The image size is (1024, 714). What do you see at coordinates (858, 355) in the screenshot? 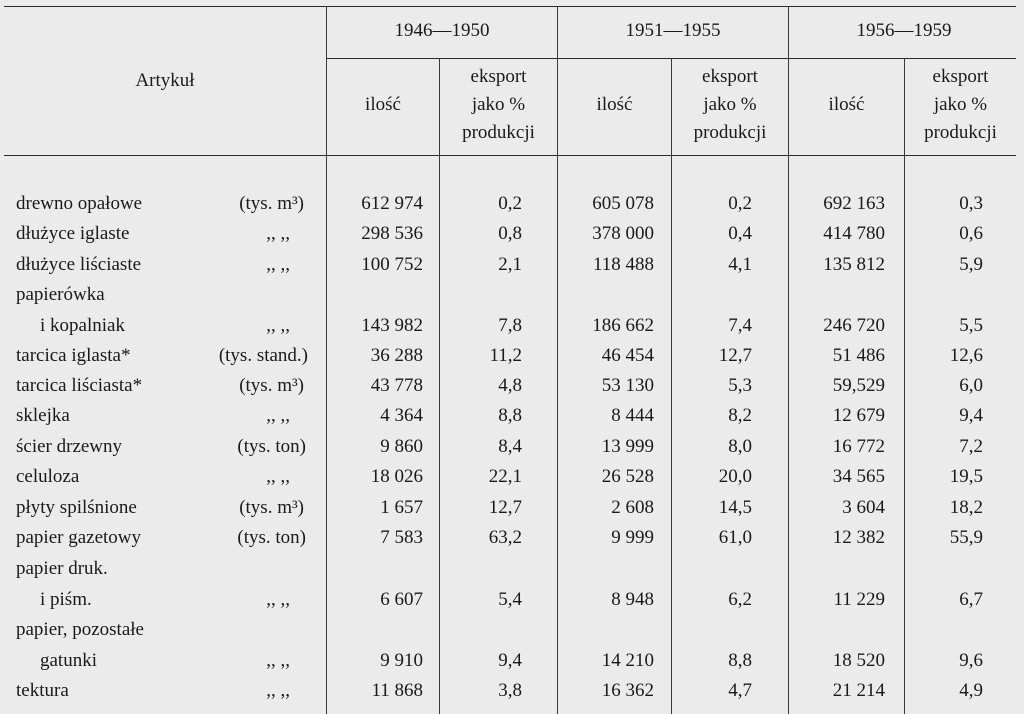
I see `cell: 51 486` at bounding box center [858, 355].